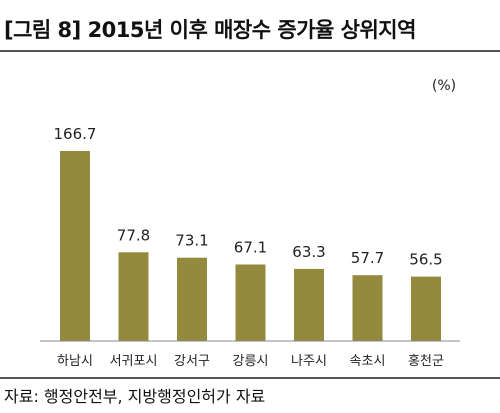  I want to click on category-label-5: 속초시, so click(368, 361).